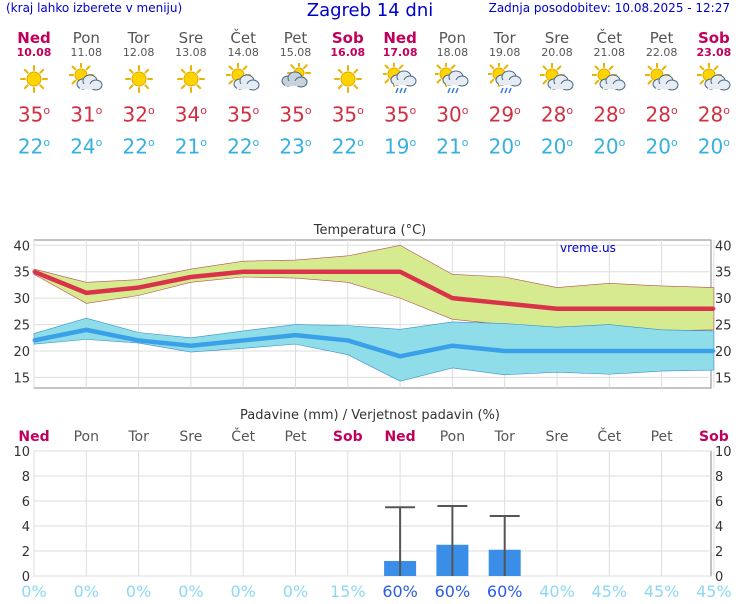  Describe the element at coordinates (504, 38) in the screenshot. I see `day-name: Tor` at that location.